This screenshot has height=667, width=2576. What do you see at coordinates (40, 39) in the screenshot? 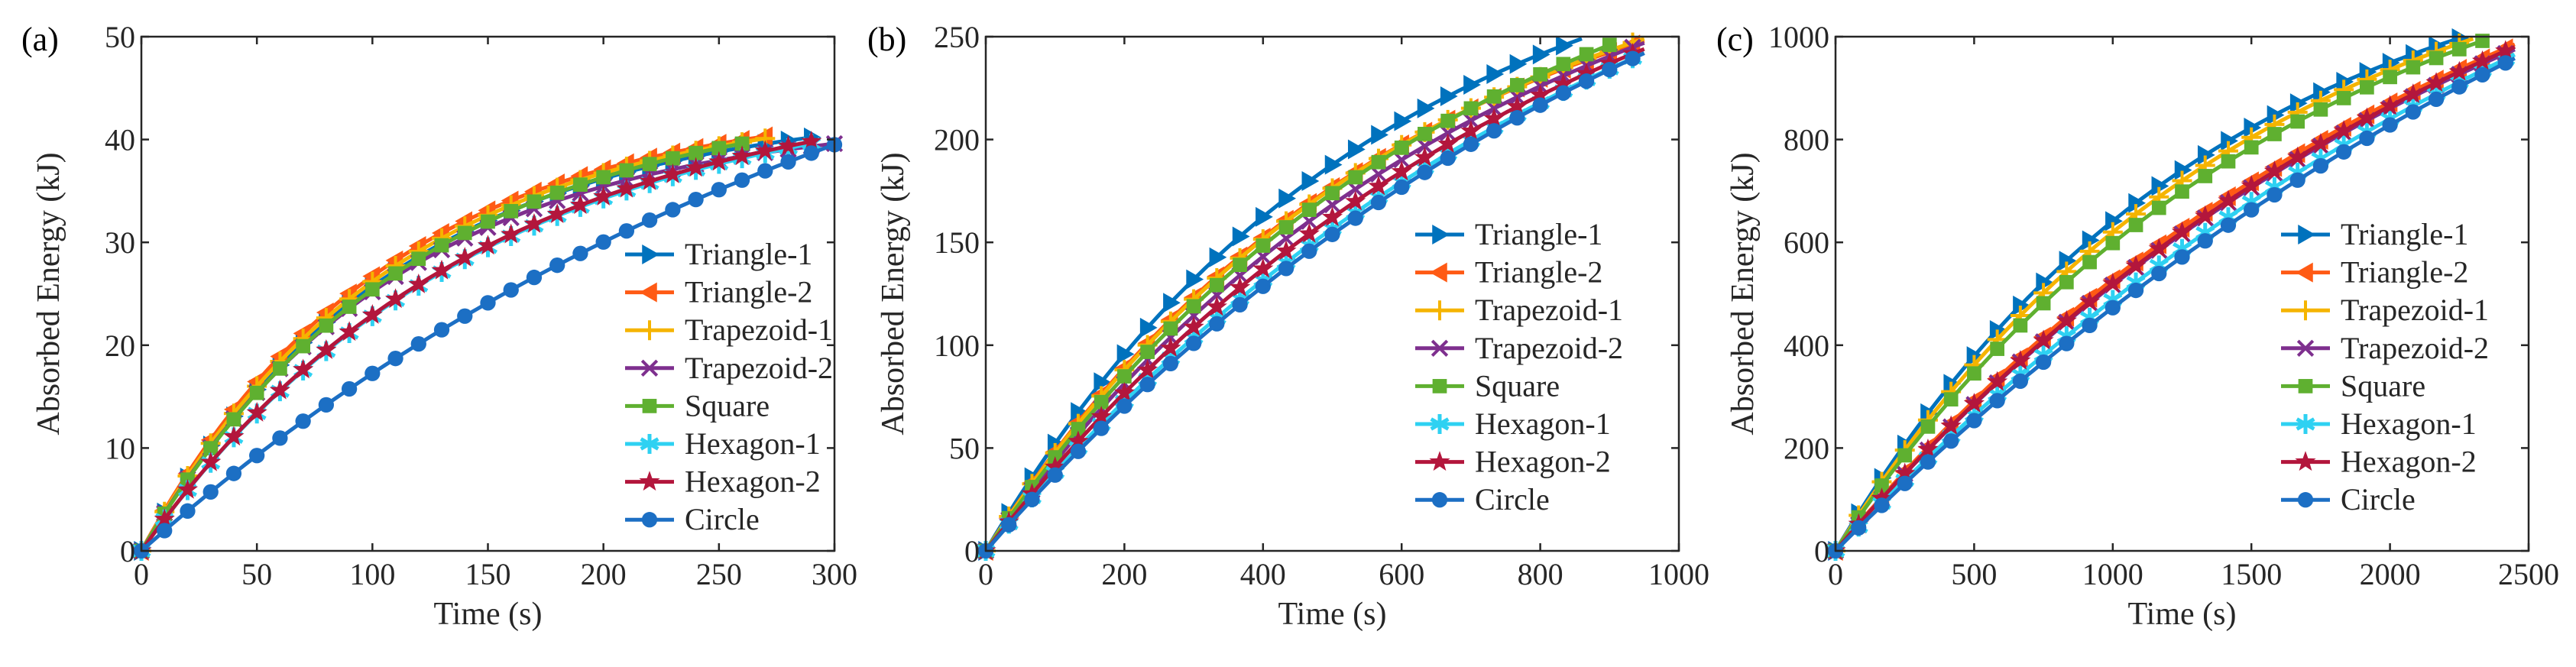
I see `panel-label: (a)` at bounding box center [40, 39].